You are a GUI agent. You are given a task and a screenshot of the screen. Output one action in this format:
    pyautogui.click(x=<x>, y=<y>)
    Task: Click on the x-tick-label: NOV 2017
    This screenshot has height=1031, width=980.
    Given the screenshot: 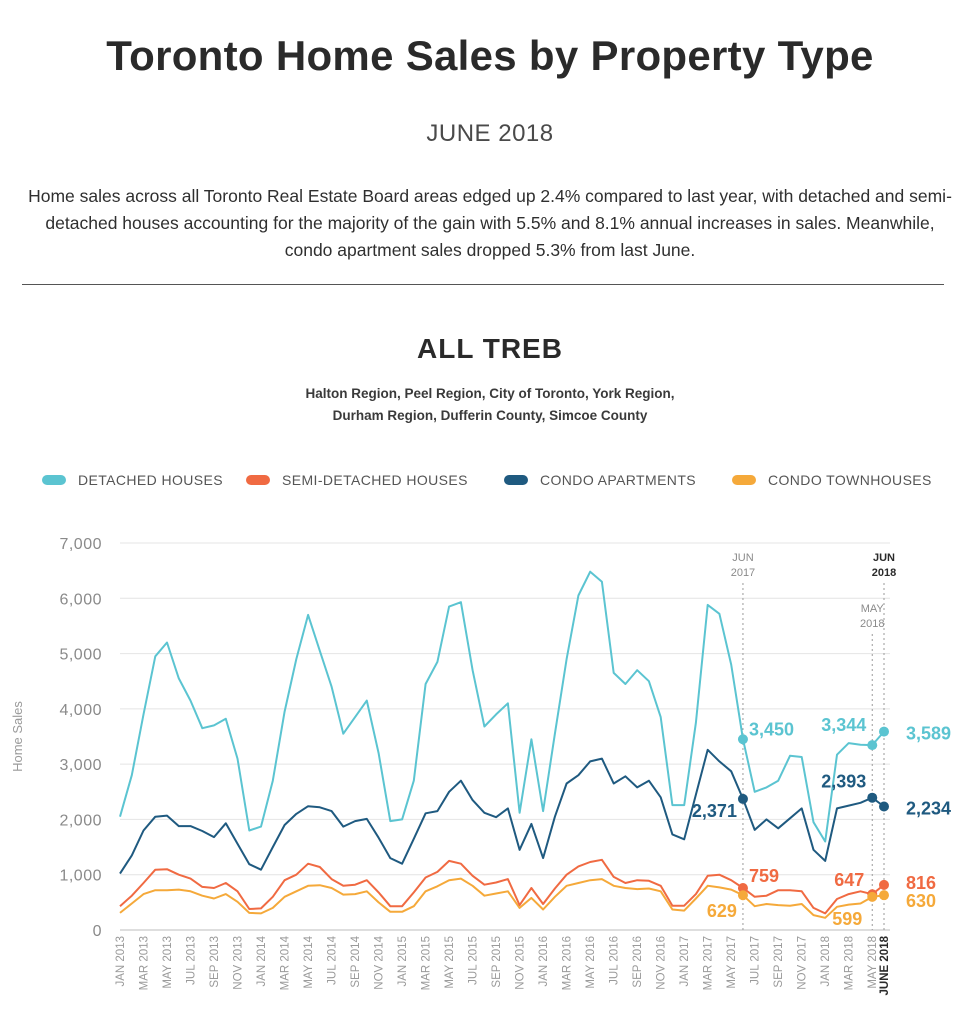 What is the action you would take?
    pyautogui.click(x=803, y=963)
    